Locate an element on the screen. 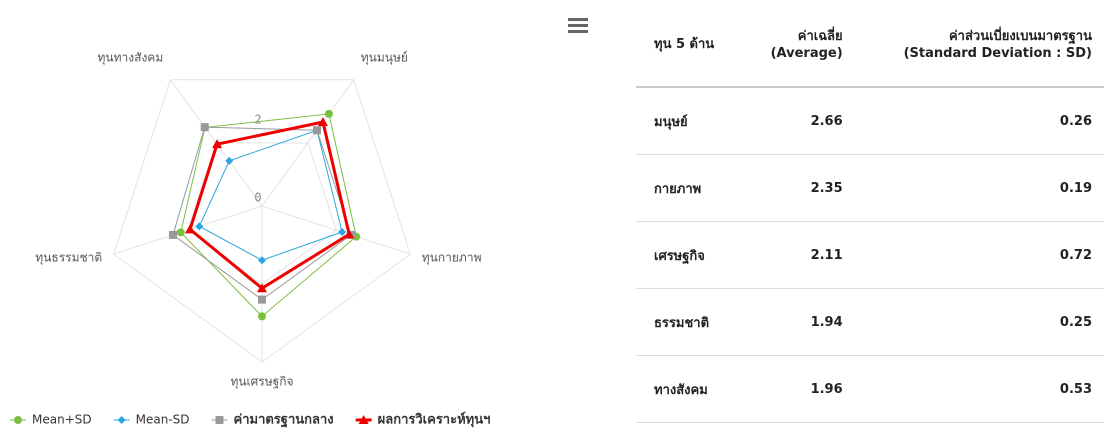 The height and width of the screenshot is (430, 1104). legend-item: Mean+SD is located at coordinates (51, 420).